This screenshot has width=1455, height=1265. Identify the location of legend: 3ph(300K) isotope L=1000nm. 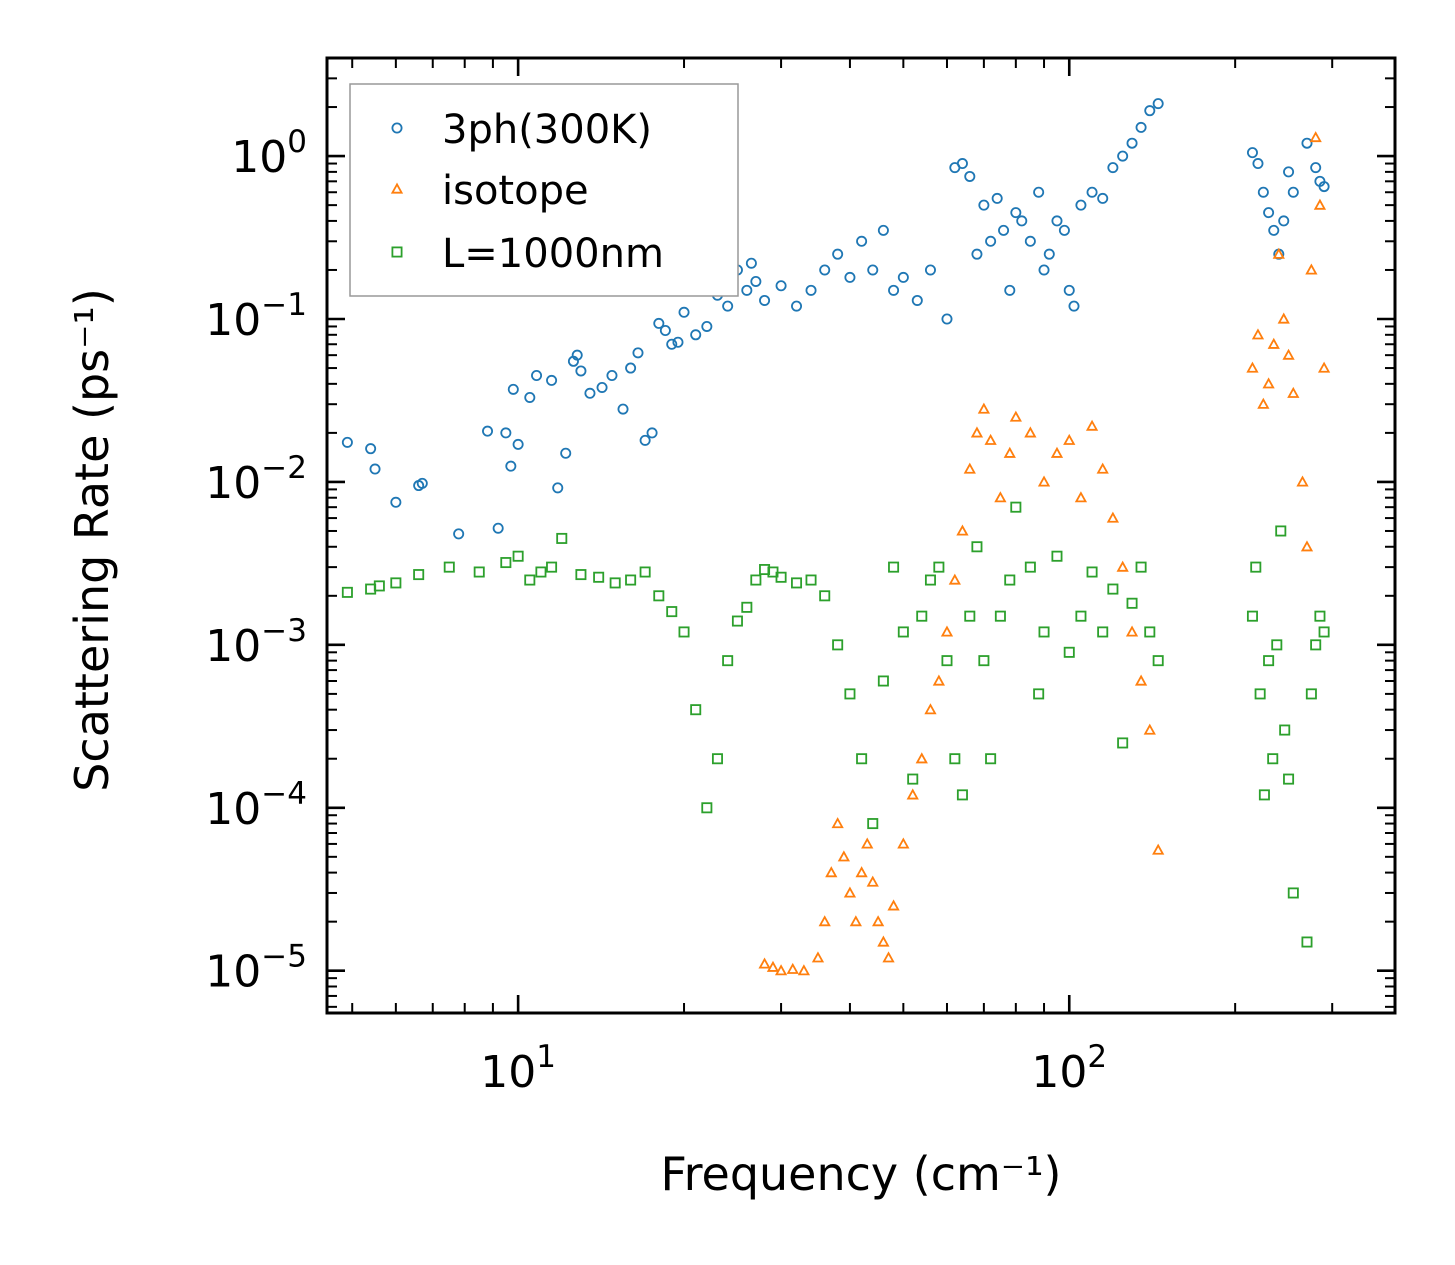
(544, 190).